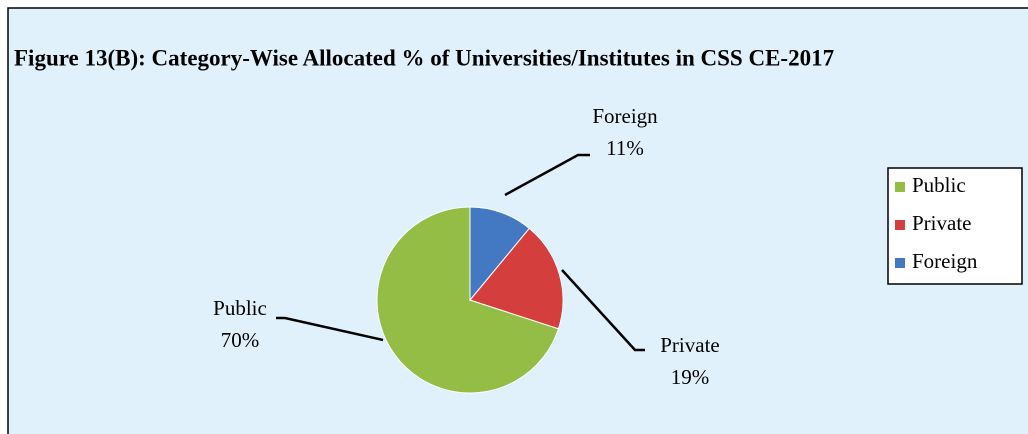 This screenshot has width=1028, height=434. I want to click on legend, so click(955, 226).